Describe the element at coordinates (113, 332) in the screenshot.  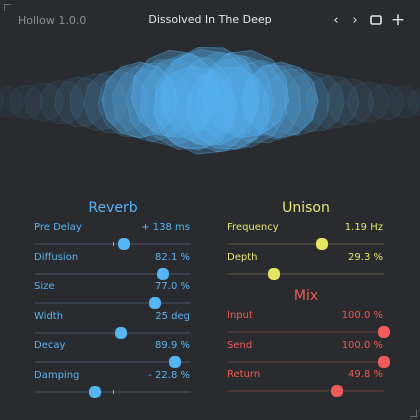
I see `width-track` at that location.